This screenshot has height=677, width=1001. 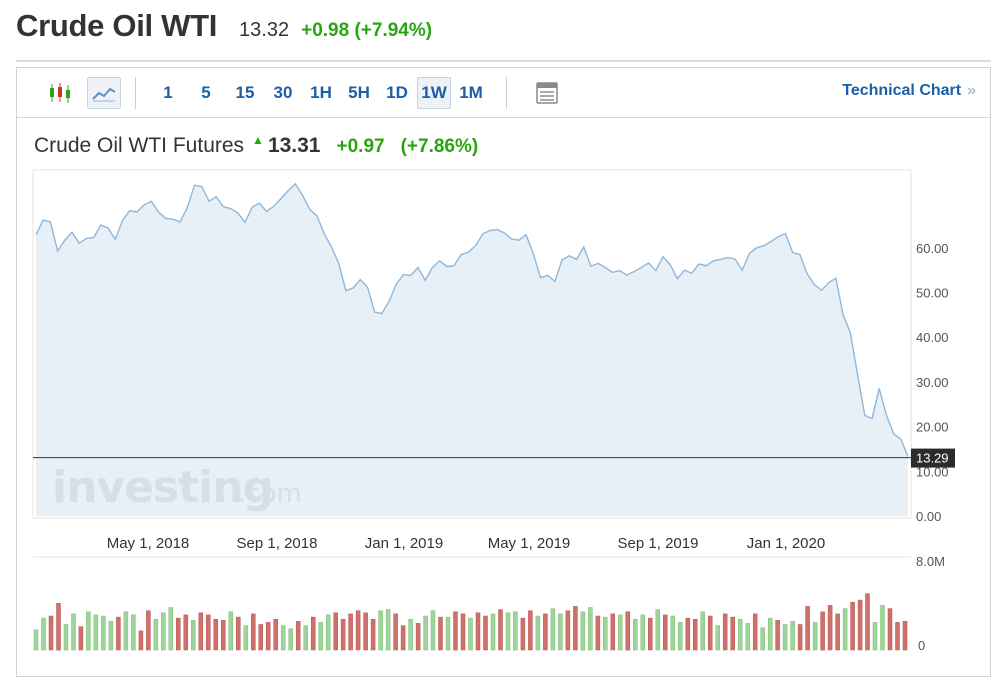 I want to click on x-tick-label: Sep 1, 2018, so click(x=277, y=543).